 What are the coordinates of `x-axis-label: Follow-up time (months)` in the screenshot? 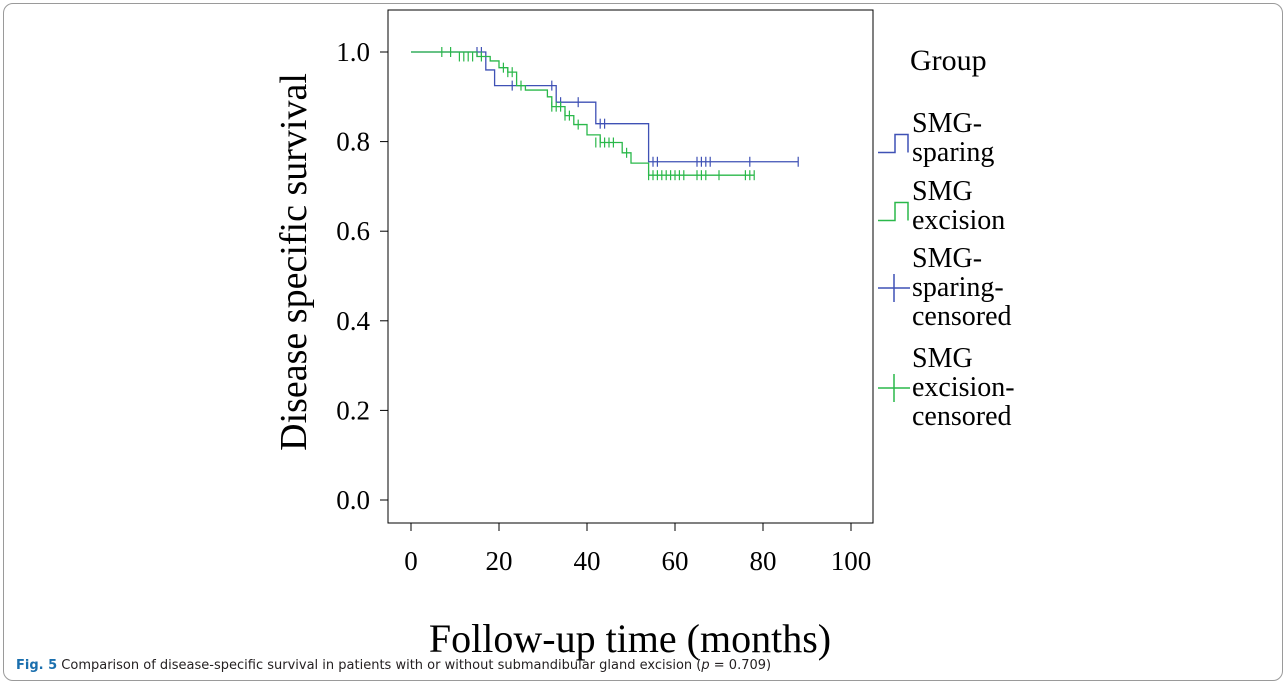 It's located at (630, 638).